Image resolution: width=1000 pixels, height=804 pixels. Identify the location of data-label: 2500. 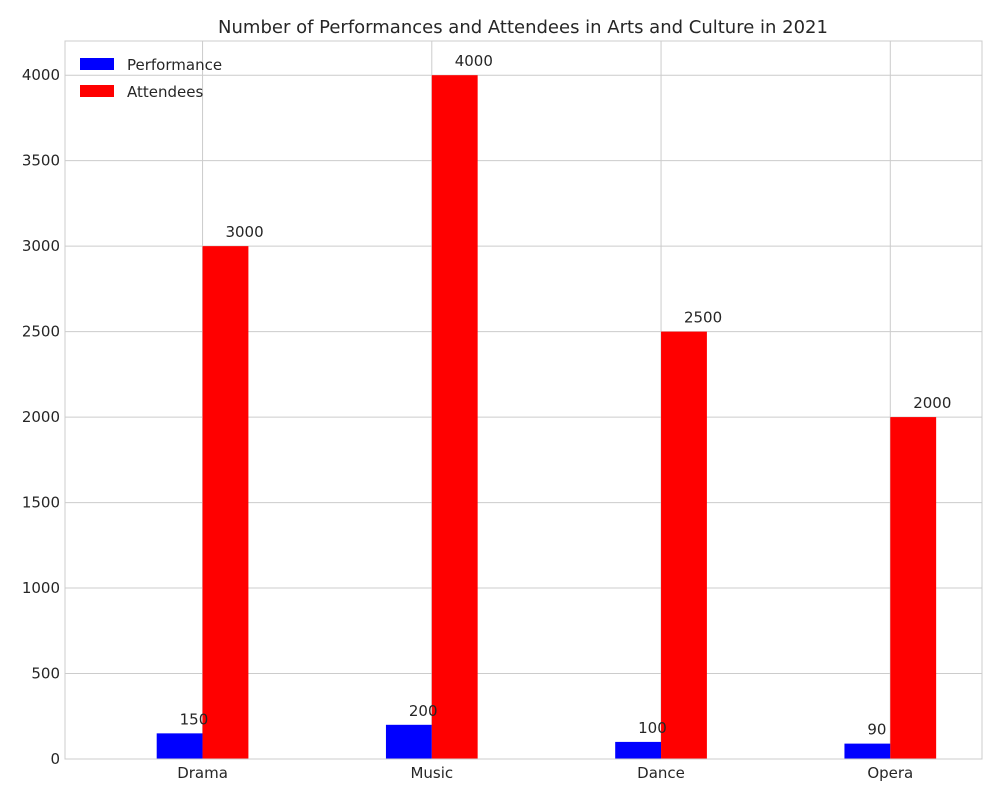
(703, 318).